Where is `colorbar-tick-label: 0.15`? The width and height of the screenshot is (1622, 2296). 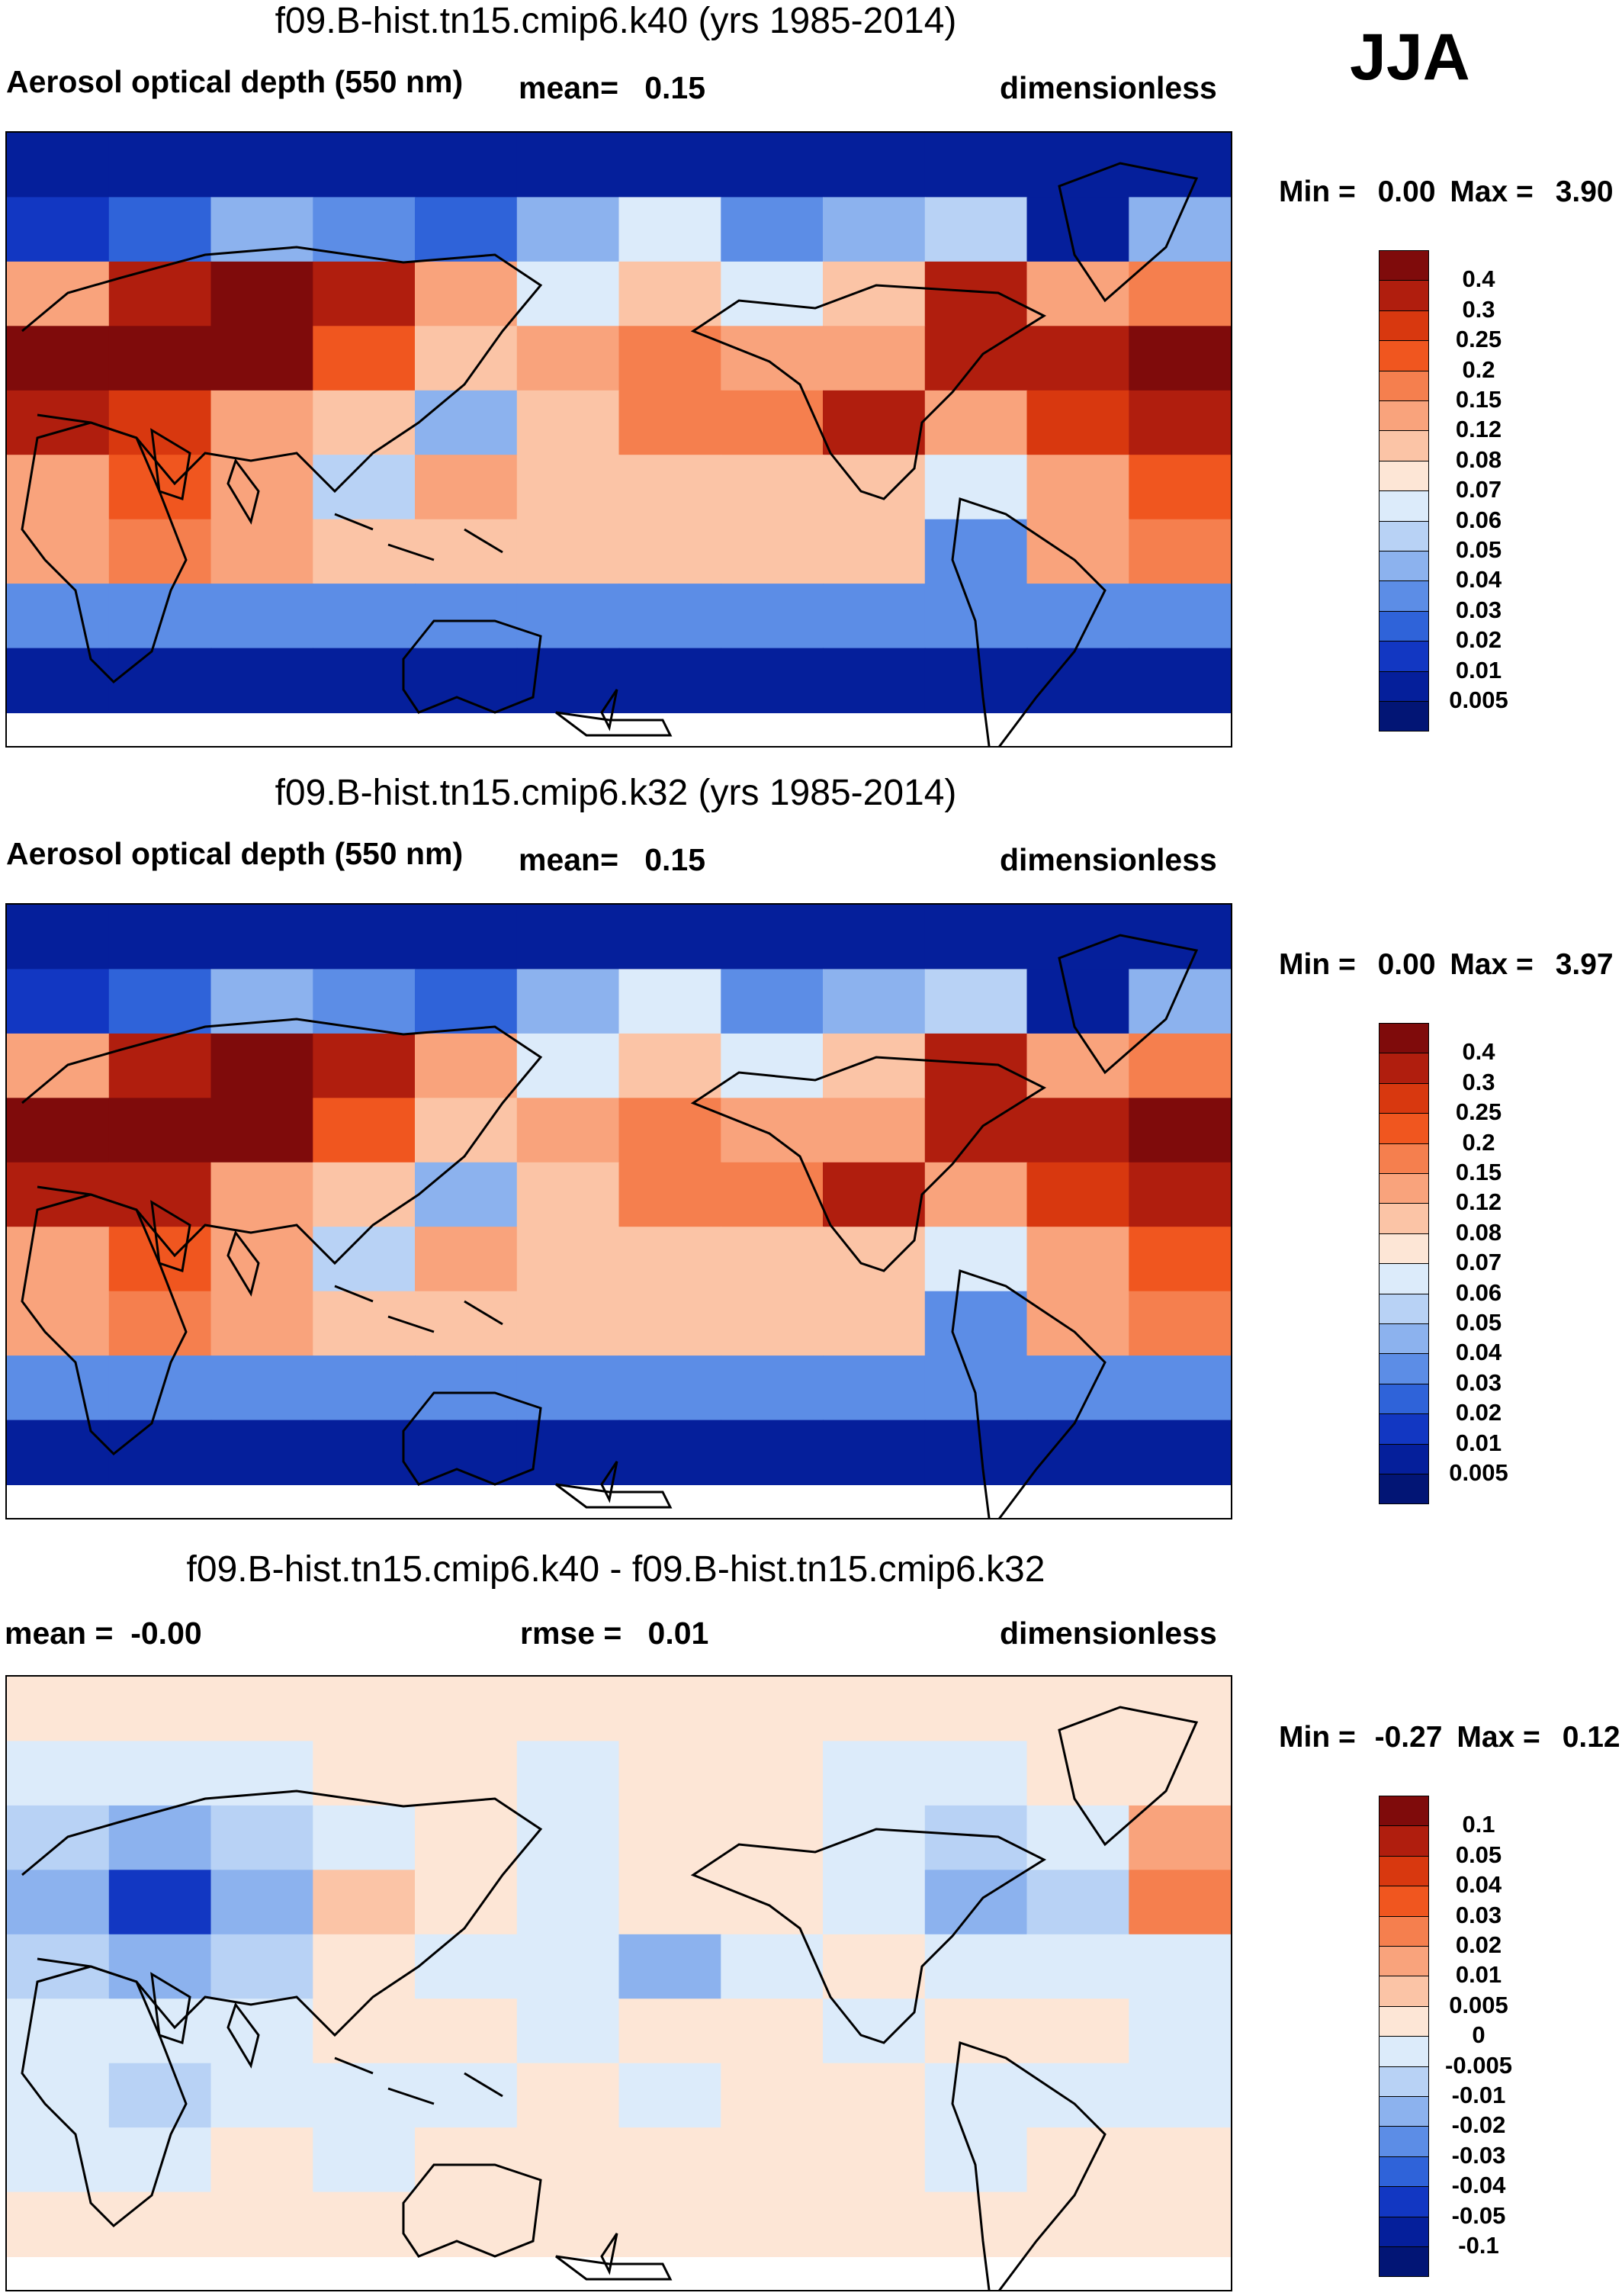 colorbar-tick-label: 0.15 is located at coordinates (1479, 400).